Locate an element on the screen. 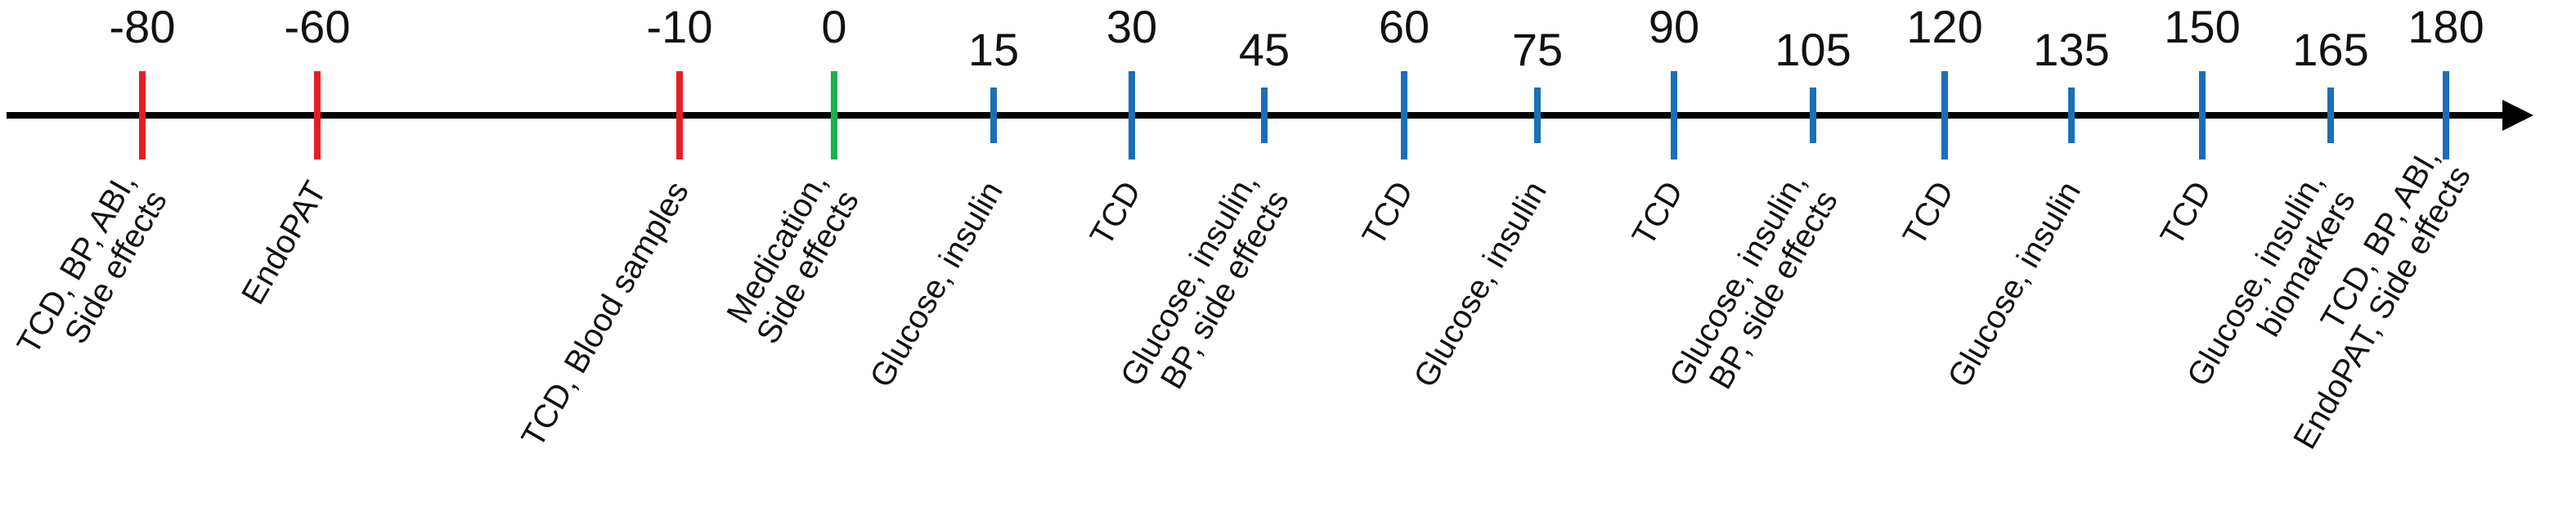  time-label: 75 is located at coordinates (1538, 49).